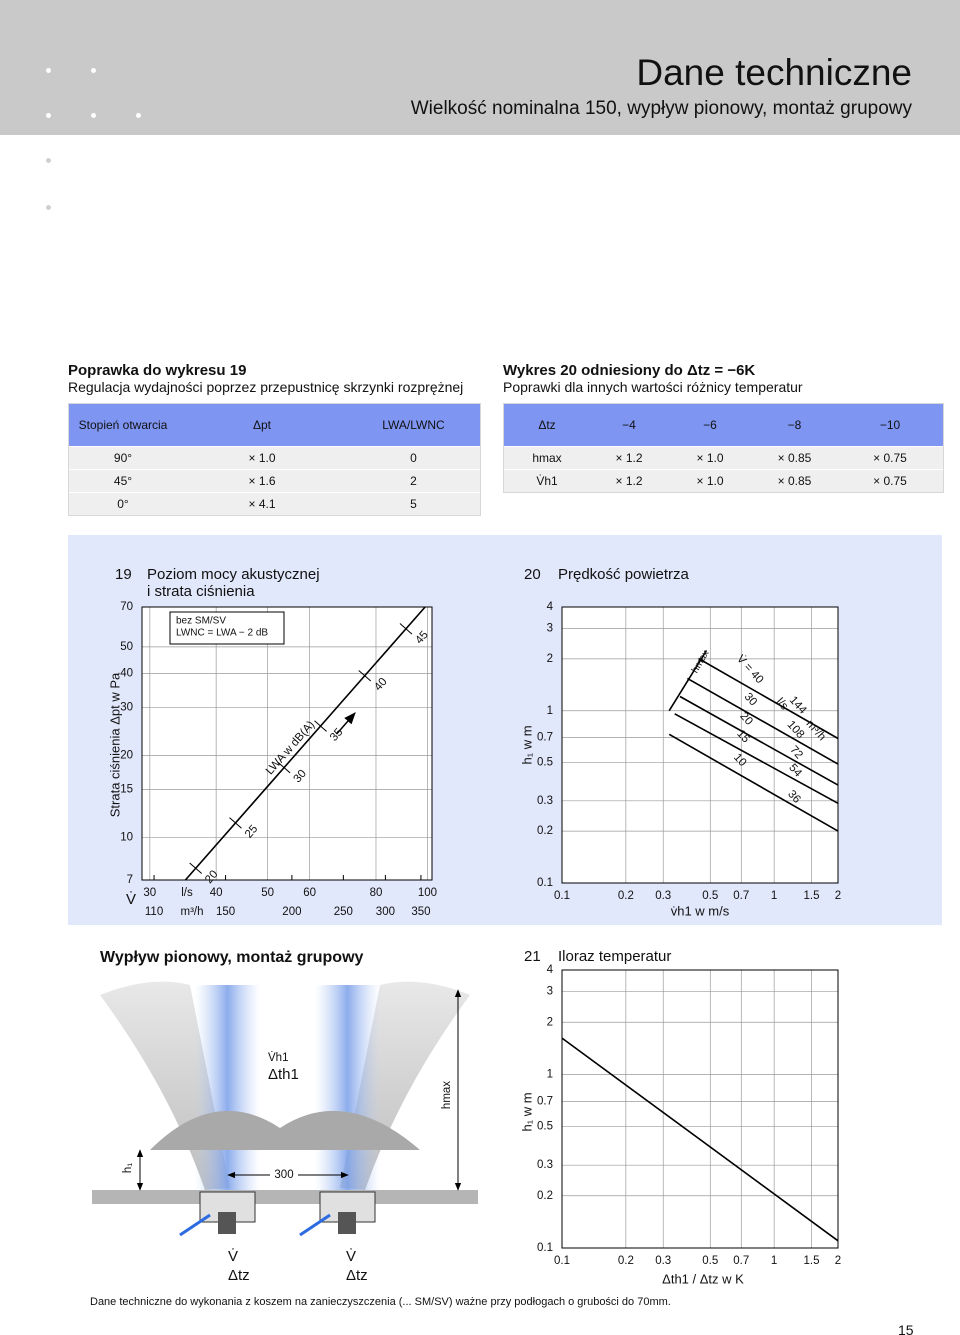  What do you see at coordinates (149, 893) in the screenshot?
I see `x-tick-label: 30` at bounding box center [149, 893].